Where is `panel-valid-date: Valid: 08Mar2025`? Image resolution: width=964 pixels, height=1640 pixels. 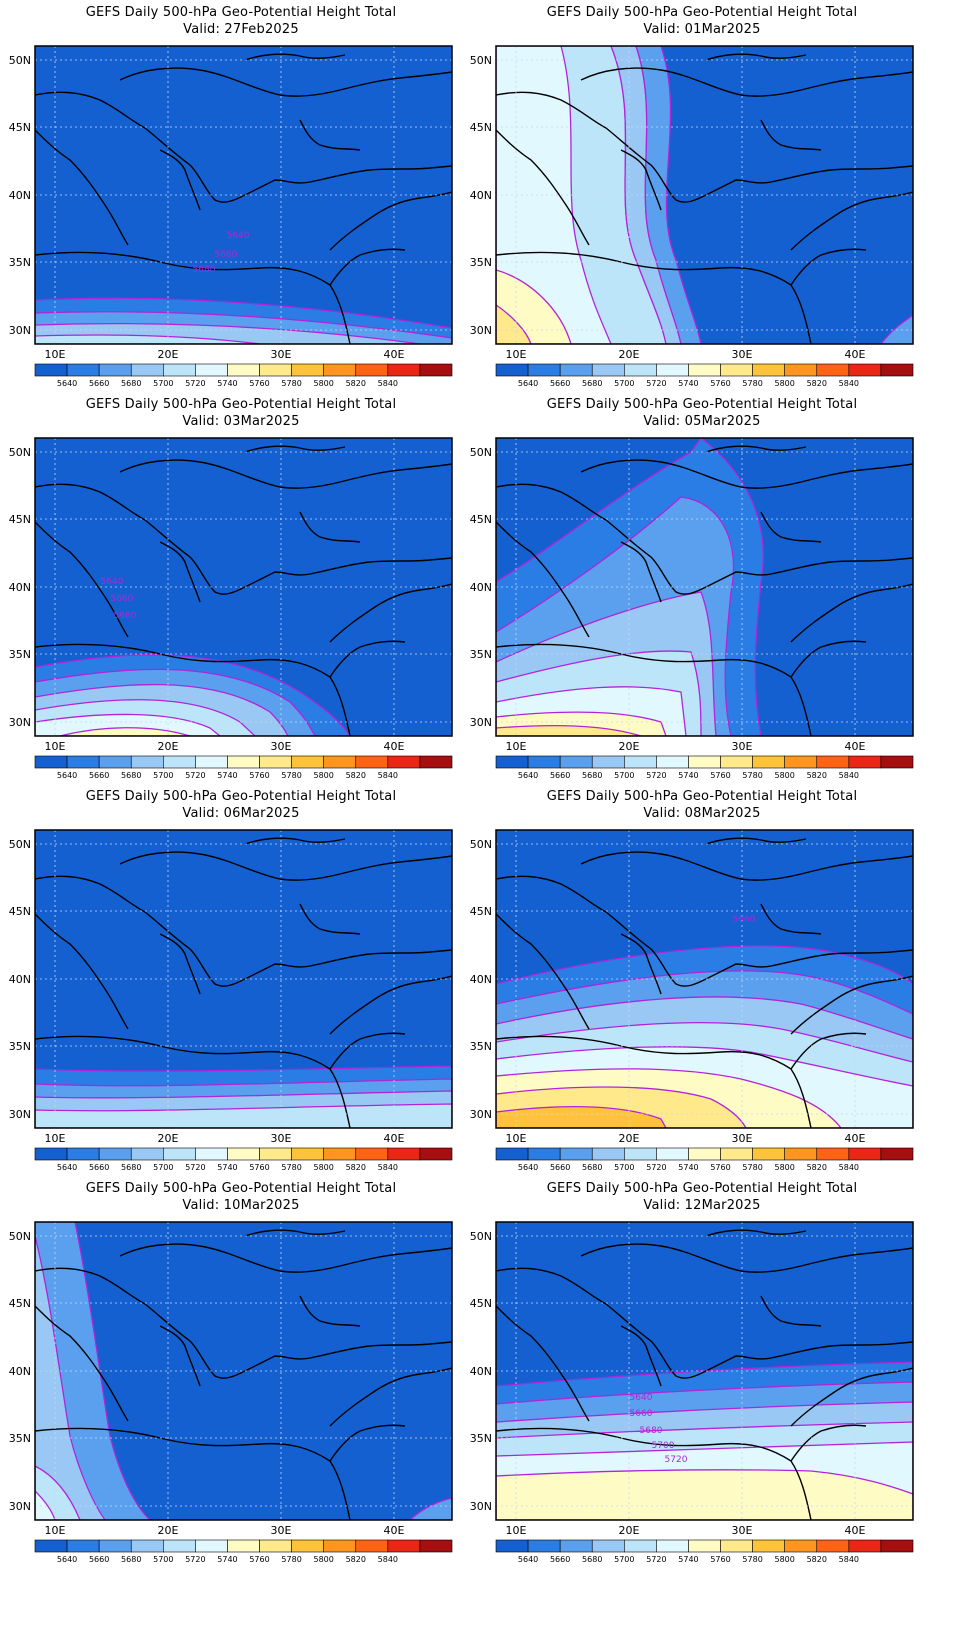
panel-valid-date: Valid: 08Mar2025 is located at coordinates (702, 813).